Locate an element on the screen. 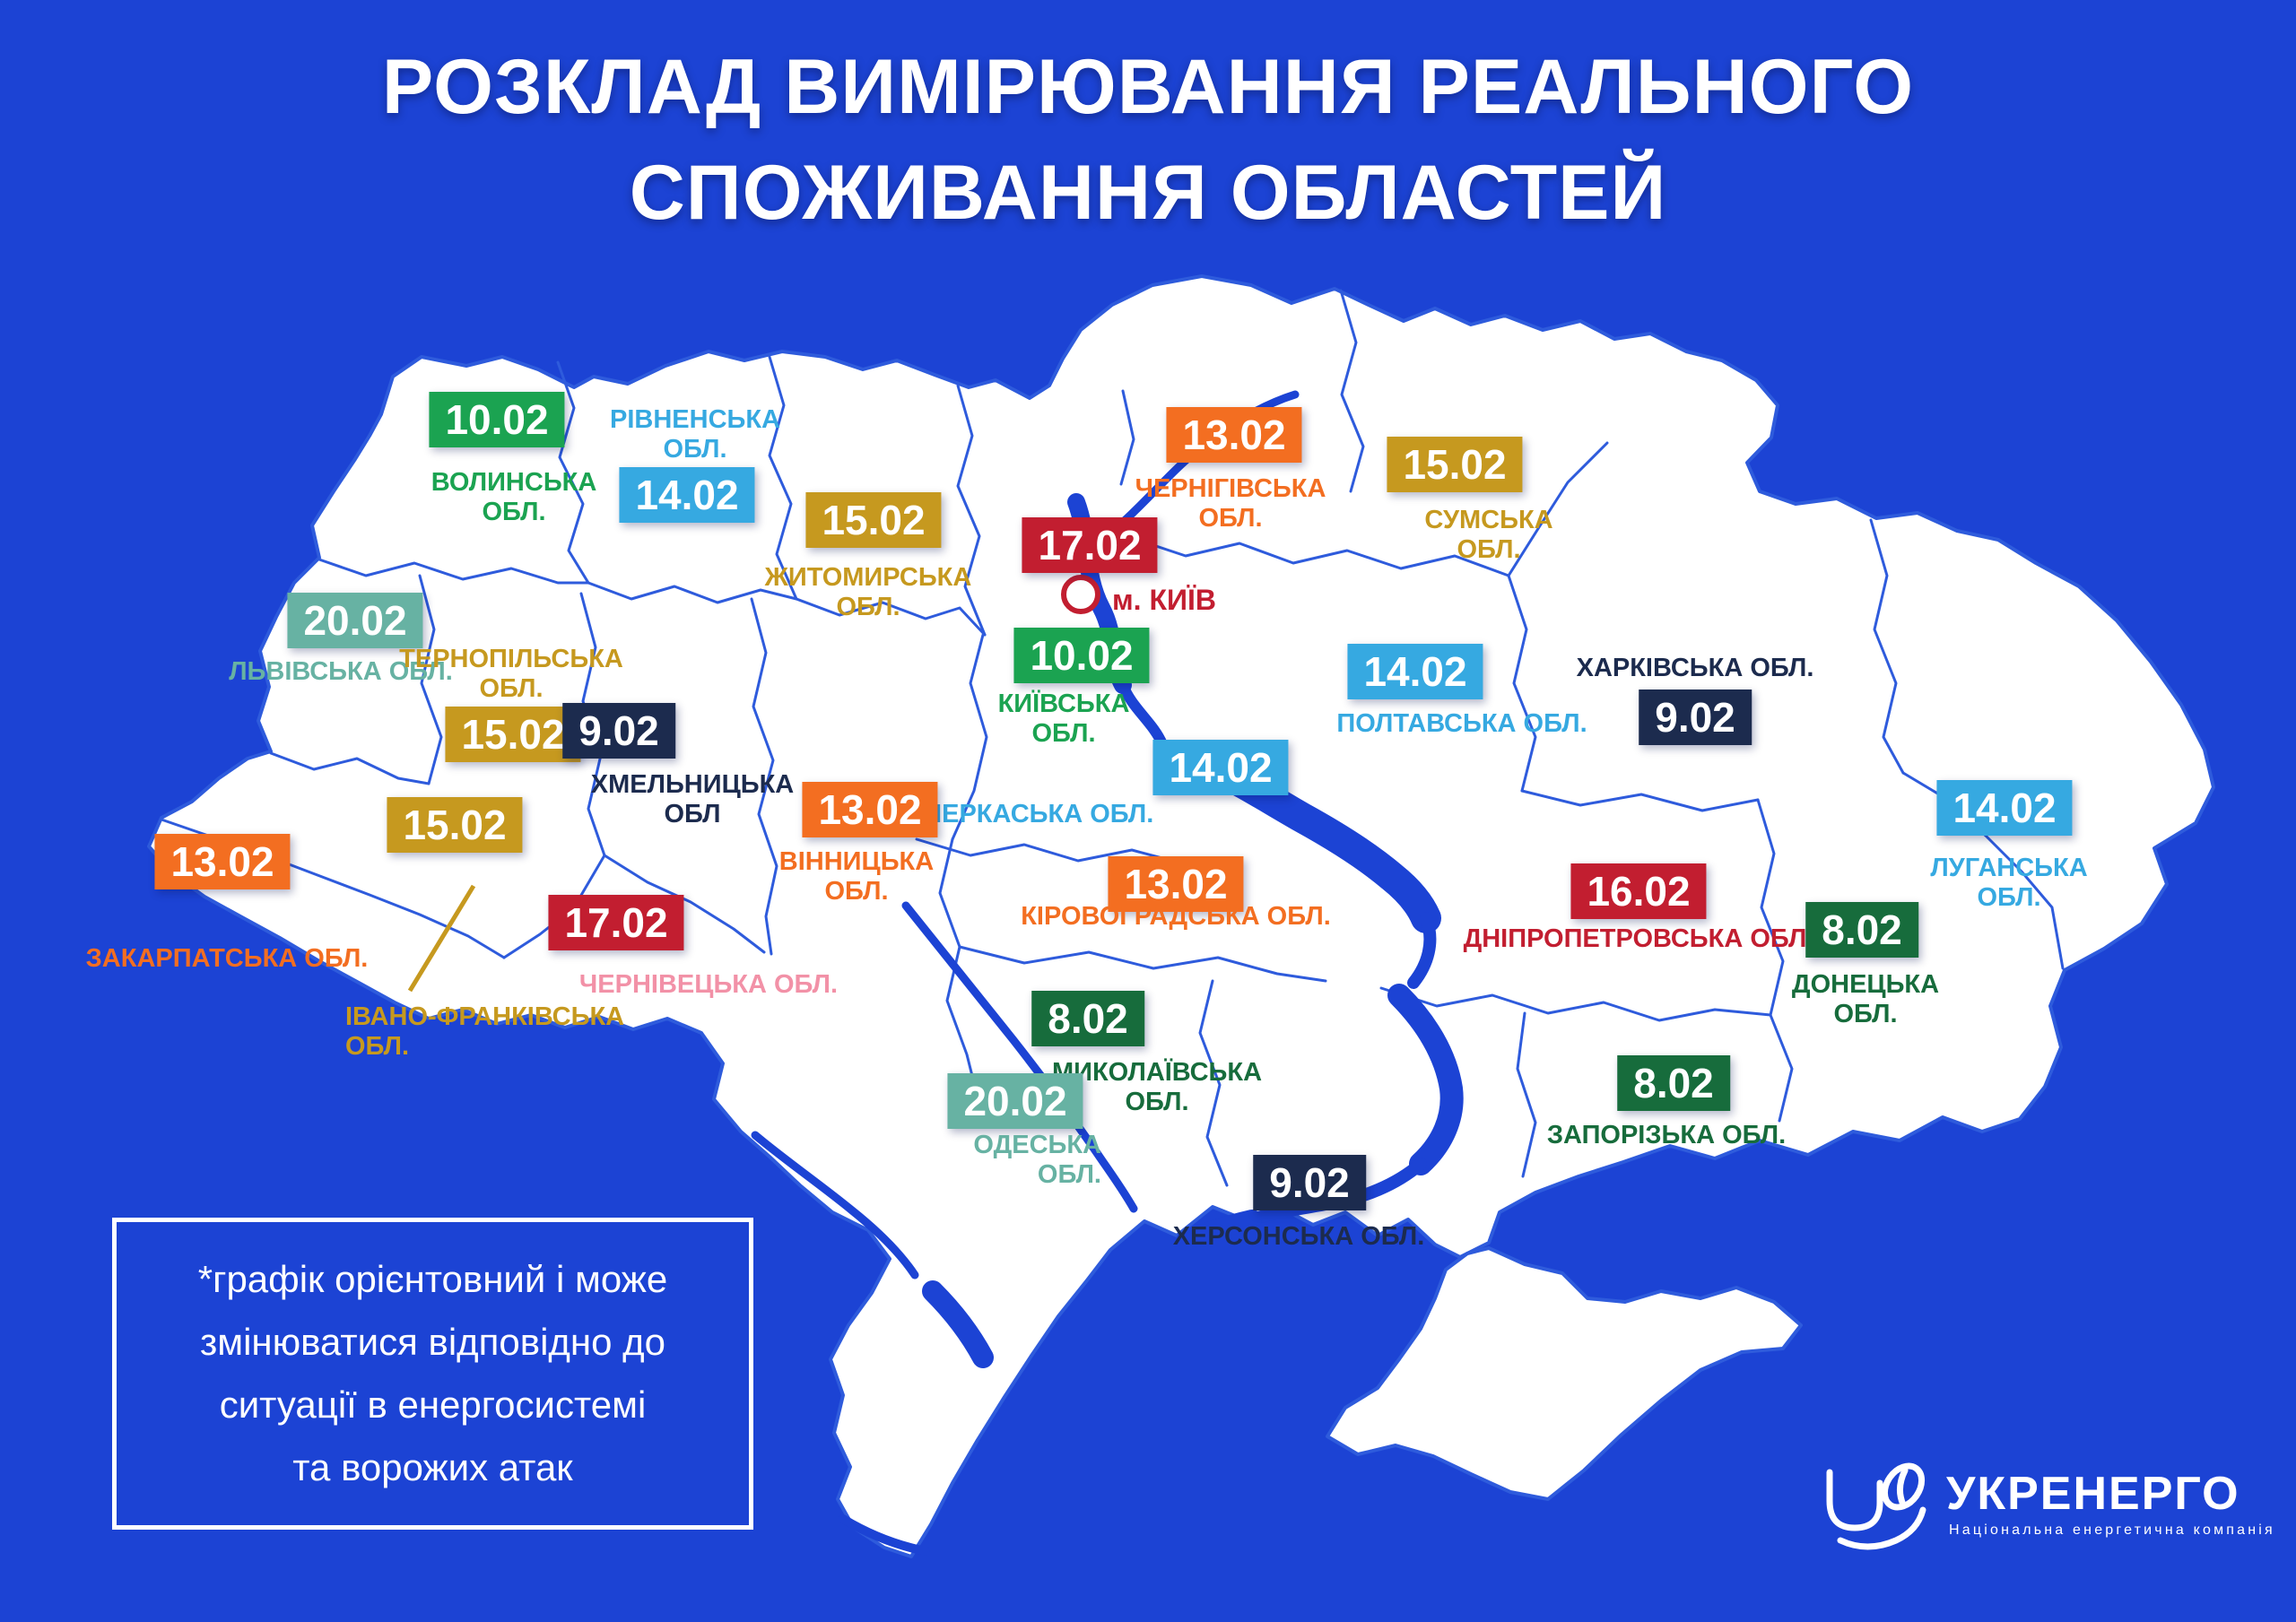 This screenshot has width=2296, height=1622. title-line-2: СПОЖИВАННЯ ОБЛАСТЕЙ is located at coordinates (1148, 193).